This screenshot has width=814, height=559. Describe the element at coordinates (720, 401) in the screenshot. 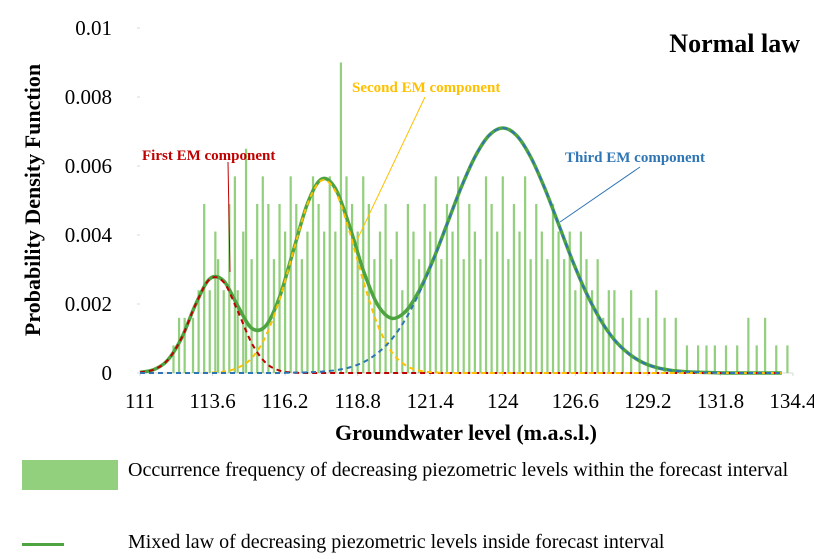

I see `x-tick-label: 131.8` at that location.